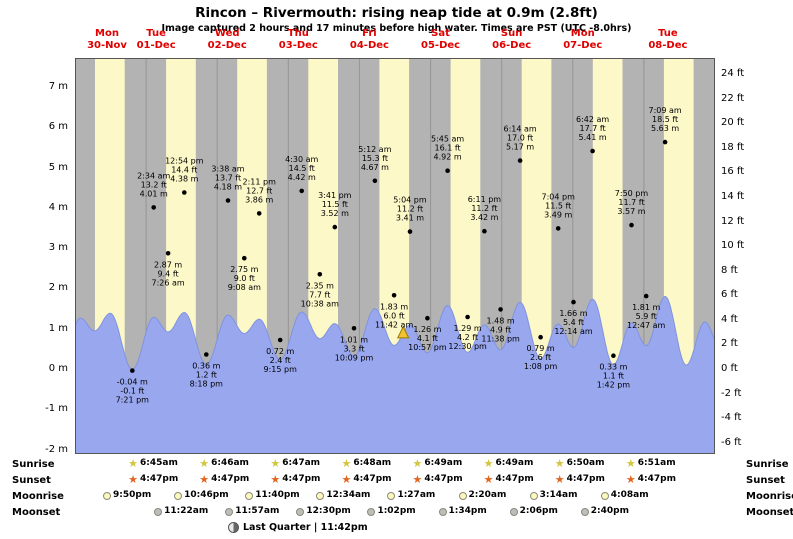  Describe the element at coordinates (729, 319) in the screenshot. I see `y-tick-right: 4 ft` at that location.